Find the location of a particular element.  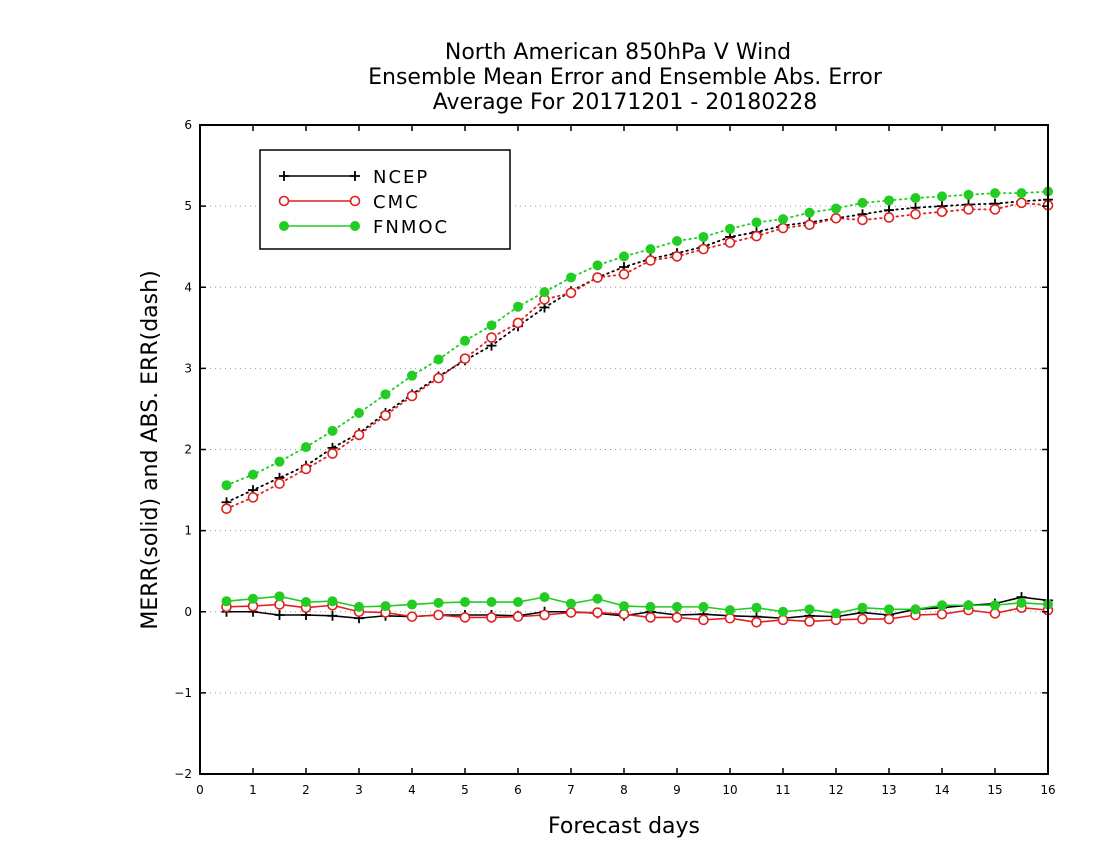

x-axis-title: Forecast days is located at coordinates (624, 826).